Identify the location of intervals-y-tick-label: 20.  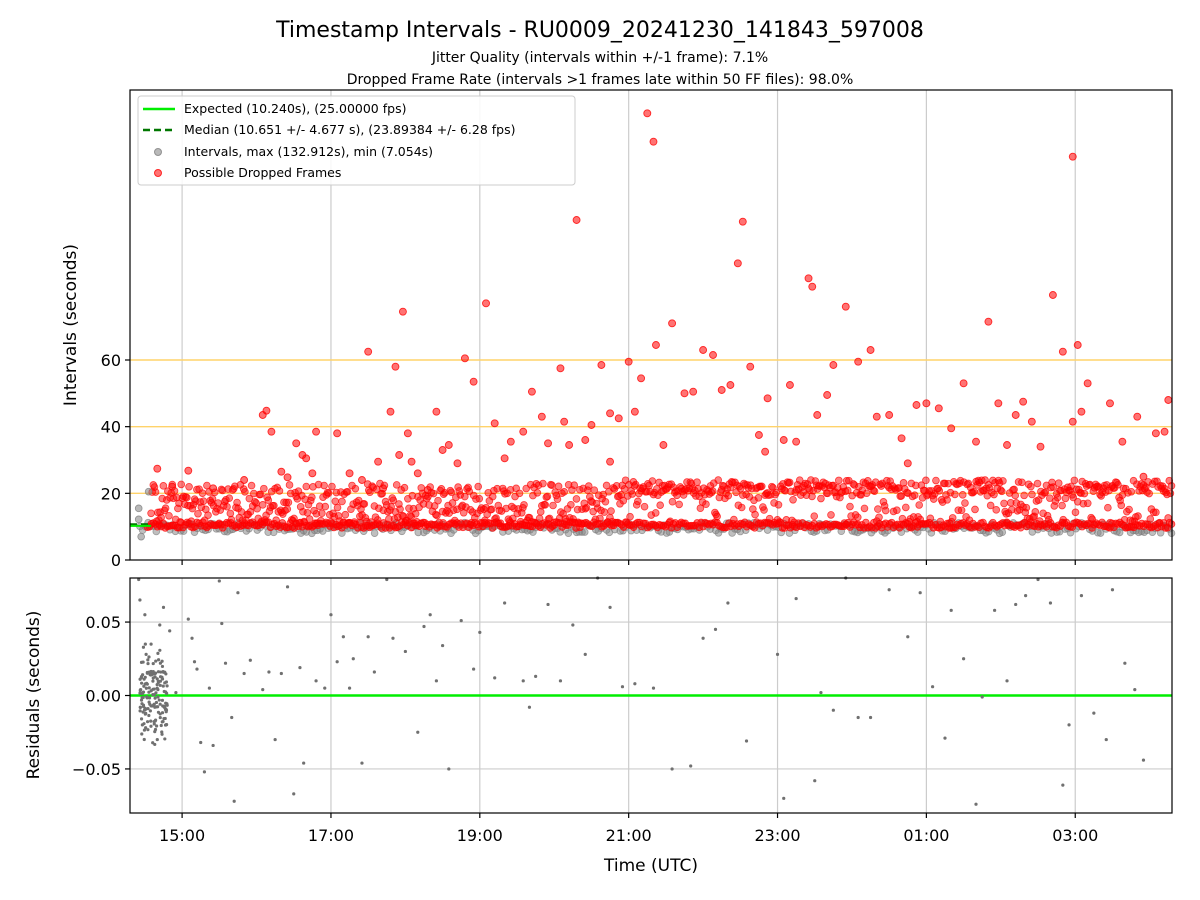
(111, 493).